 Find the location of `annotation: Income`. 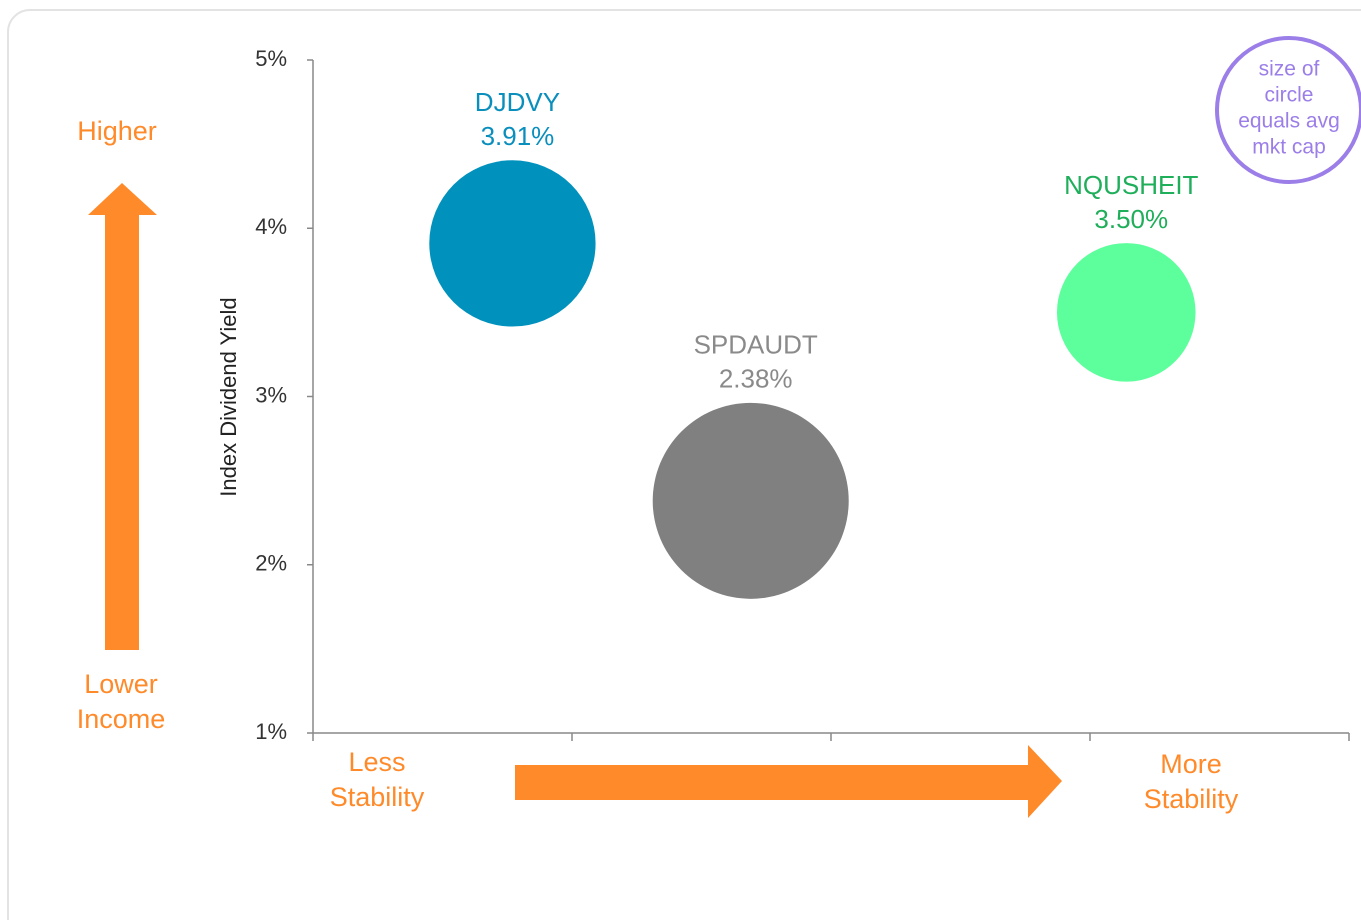

annotation: Income is located at coordinates (121, 719).